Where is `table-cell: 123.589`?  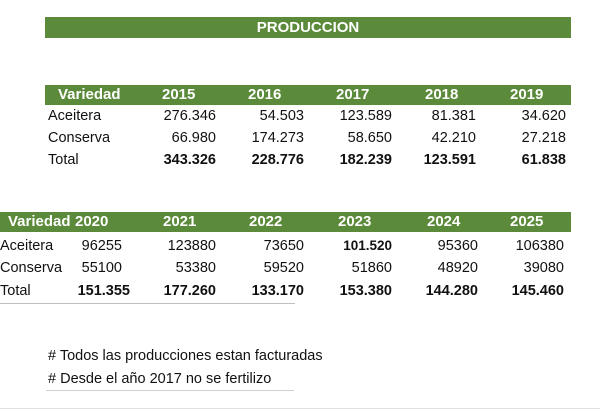 table-cell: 123.589 is located at coordinates (365, 116).